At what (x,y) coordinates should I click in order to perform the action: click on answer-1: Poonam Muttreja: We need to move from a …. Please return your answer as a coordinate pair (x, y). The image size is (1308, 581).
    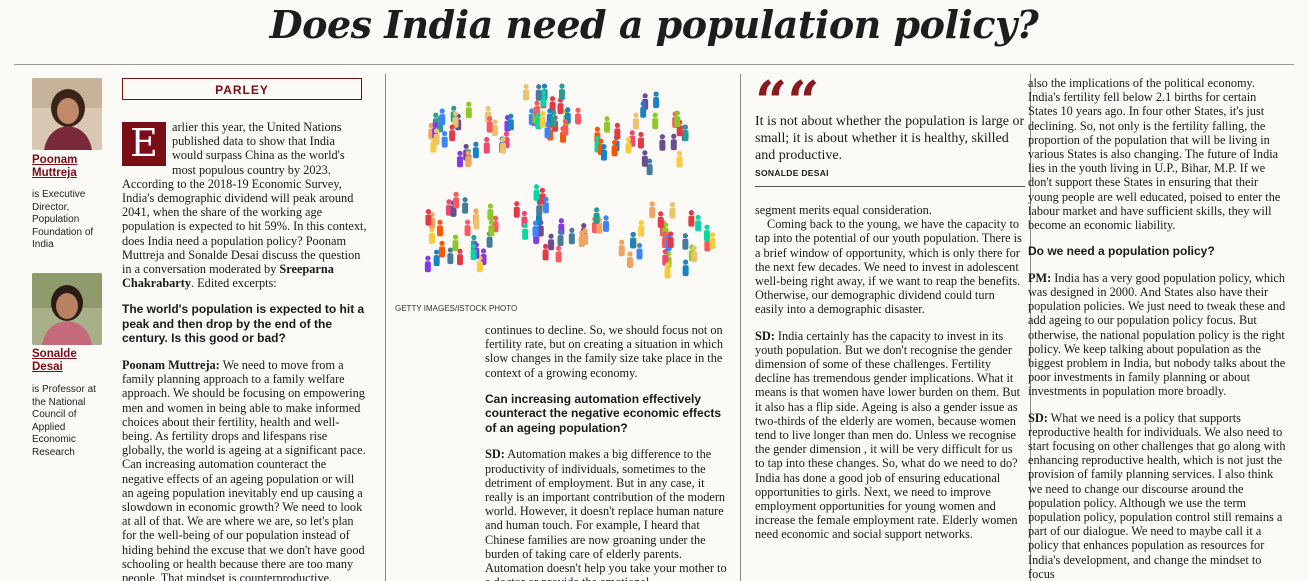
    Looking at the image, I should click on (244, 469).